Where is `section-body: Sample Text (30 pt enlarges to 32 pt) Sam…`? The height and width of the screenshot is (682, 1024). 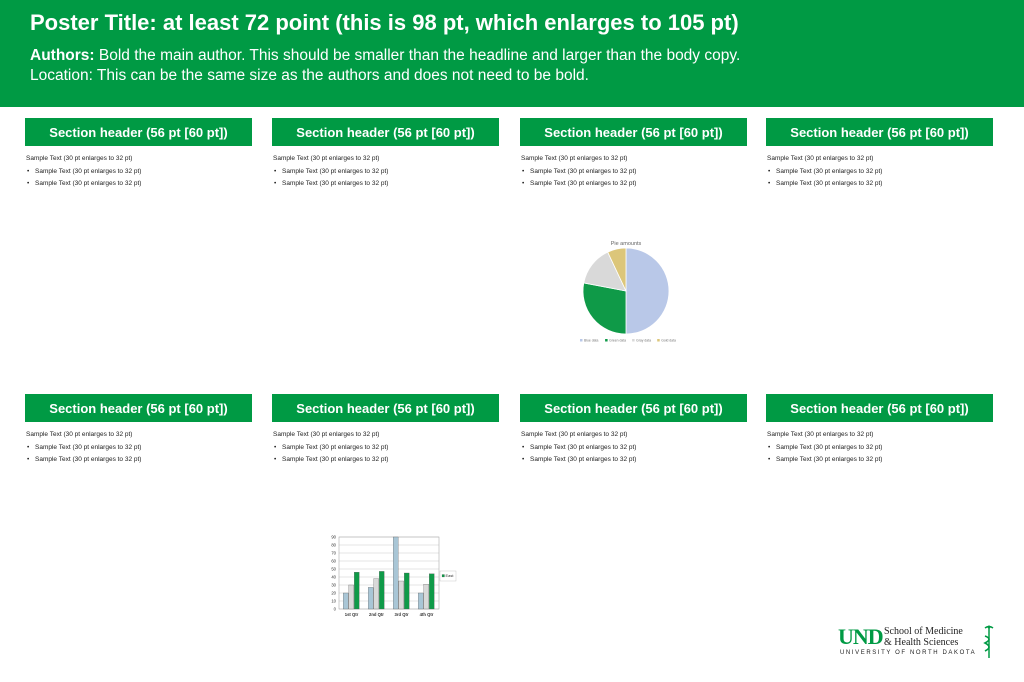
section-body: Sample Text (30 pt enlarges to 32 pt) Sam… is located at coordinates (138, 168).